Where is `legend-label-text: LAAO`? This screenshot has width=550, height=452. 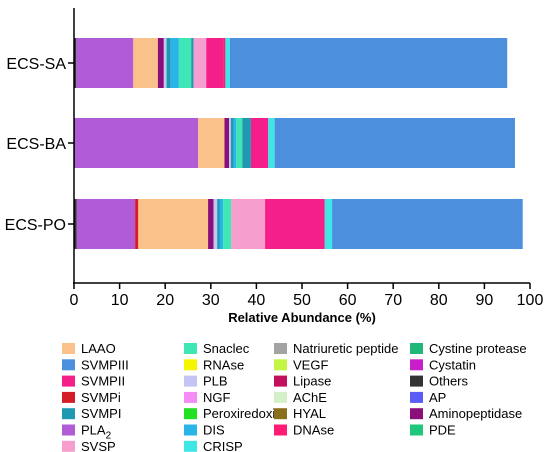 legend-label-text: LAAO is located at coordinates (98, 348).